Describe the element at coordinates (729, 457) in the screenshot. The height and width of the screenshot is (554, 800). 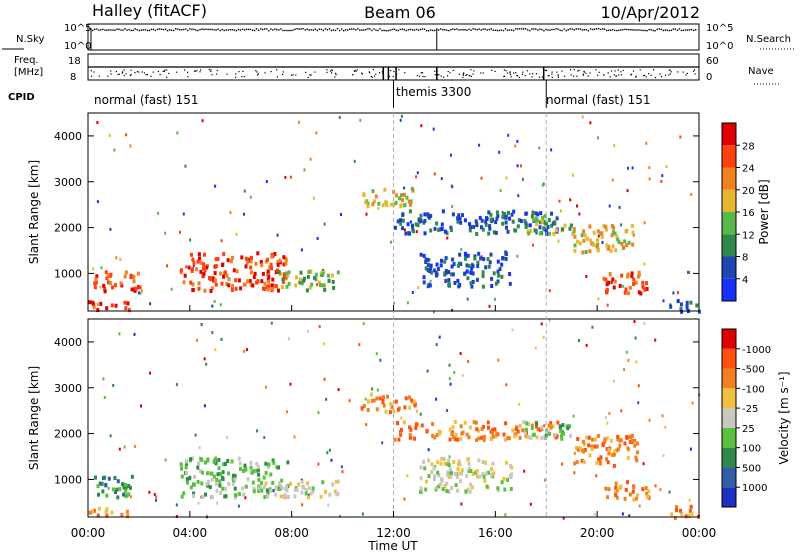
I see `colorbar-swatch` at that location.